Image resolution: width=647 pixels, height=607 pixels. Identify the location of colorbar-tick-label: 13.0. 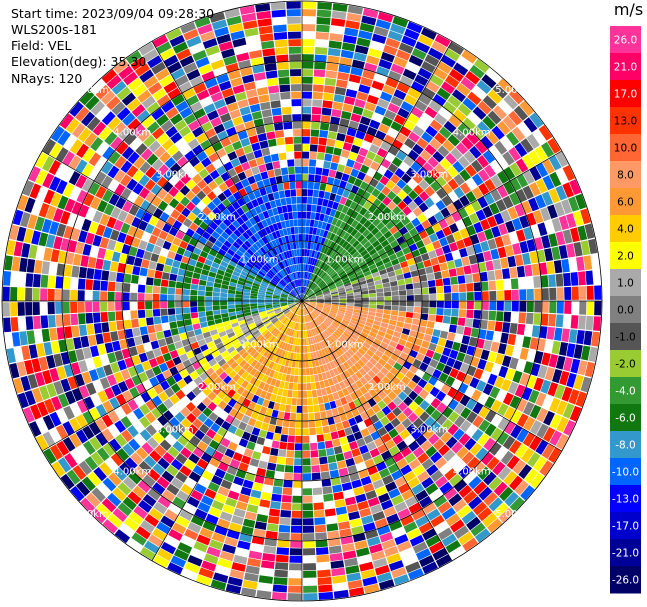
(625, 122).